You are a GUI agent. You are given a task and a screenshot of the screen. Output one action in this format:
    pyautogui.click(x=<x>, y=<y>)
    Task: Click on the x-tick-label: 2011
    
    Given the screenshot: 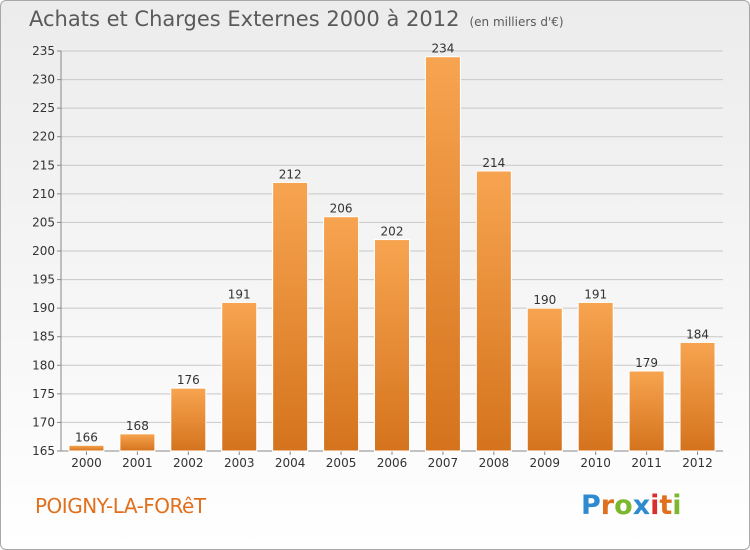 What is the action you would take?
    pyautogui.click(x=646, y=463)
    